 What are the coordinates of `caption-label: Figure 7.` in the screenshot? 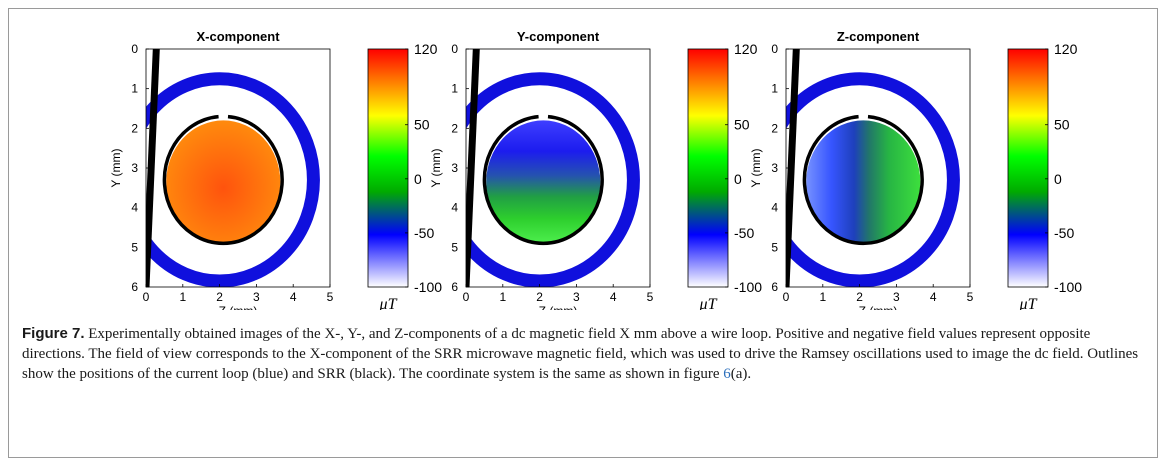 It's located at (53, 333).